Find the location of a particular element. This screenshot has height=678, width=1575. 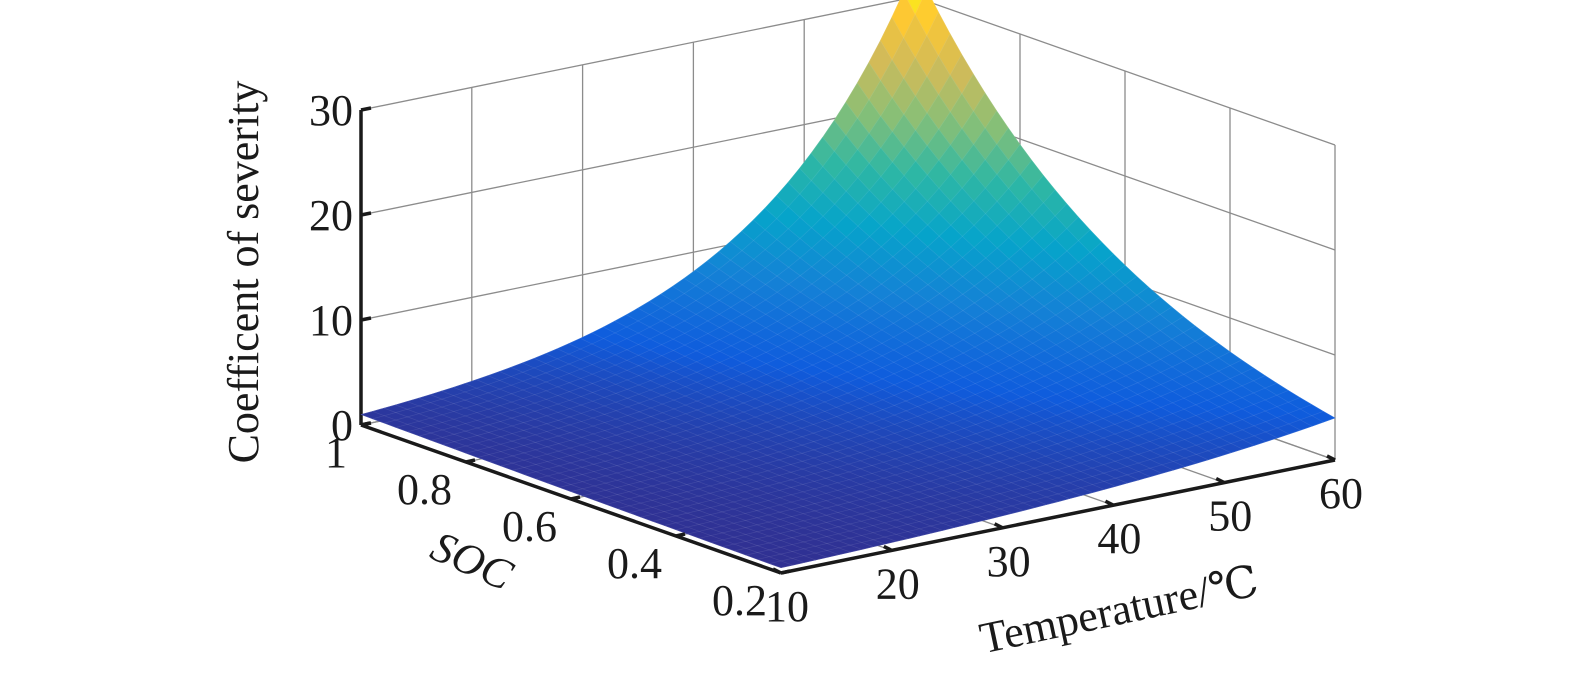

y-tick-label: 1 is located at coordinates (336, 452).